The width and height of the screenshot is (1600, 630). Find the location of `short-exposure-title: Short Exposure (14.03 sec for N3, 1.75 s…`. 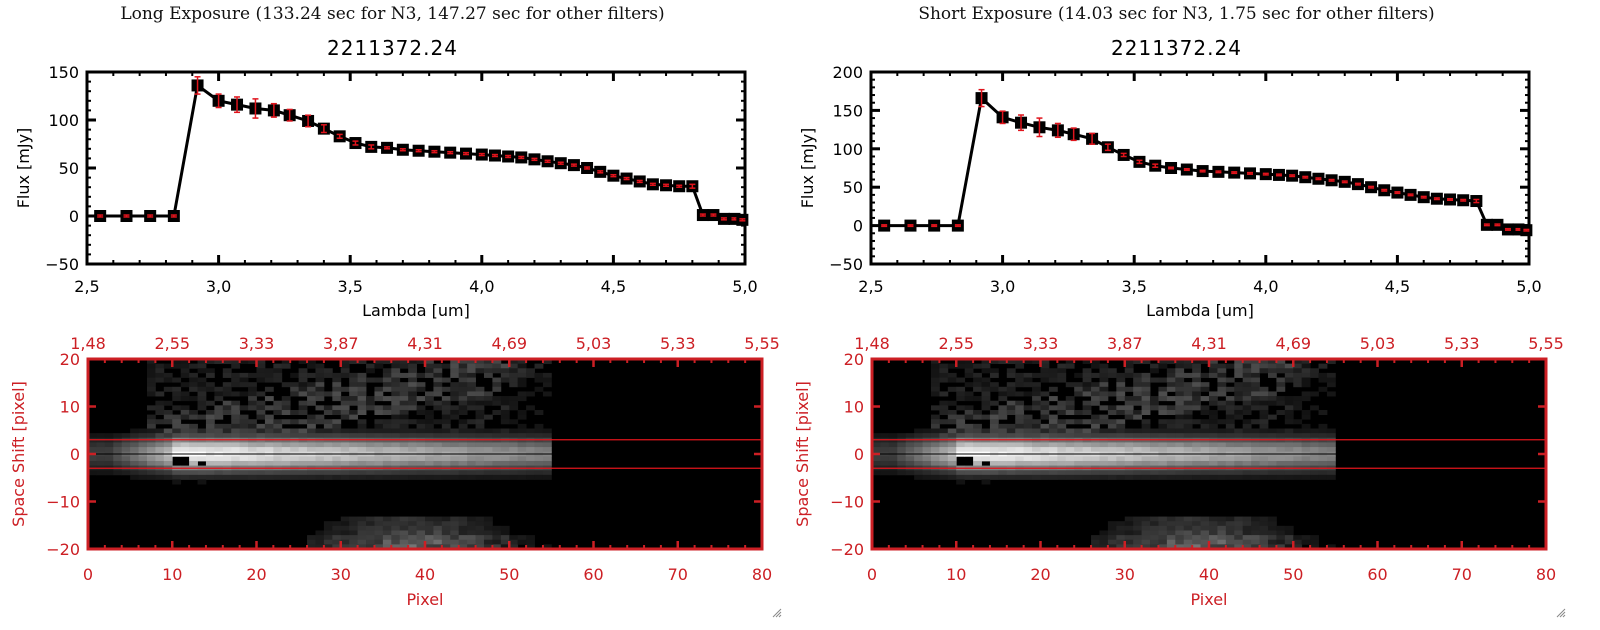

short-exposure-title: Short Exposure (14.03 sec for N3, 1.75 s… is located at coordinates (1176, 14).